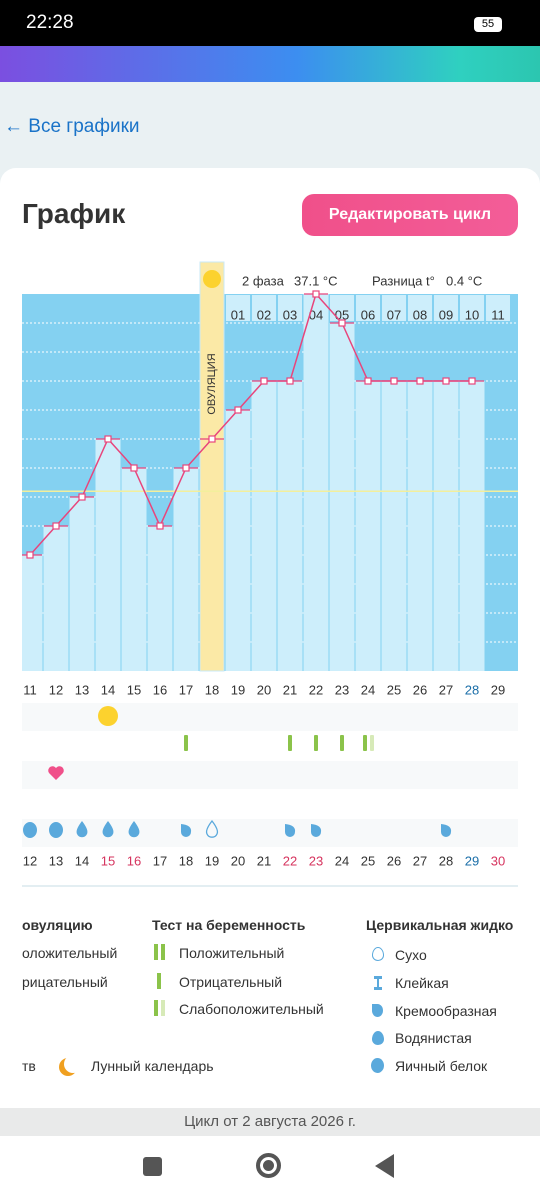 The height and width of the screenshot is (1200, 540). What do you see at coordinates (229, 925) in the screenshot?
I see `legend-title: Тест на беременность` at bounding box center [229, 925].